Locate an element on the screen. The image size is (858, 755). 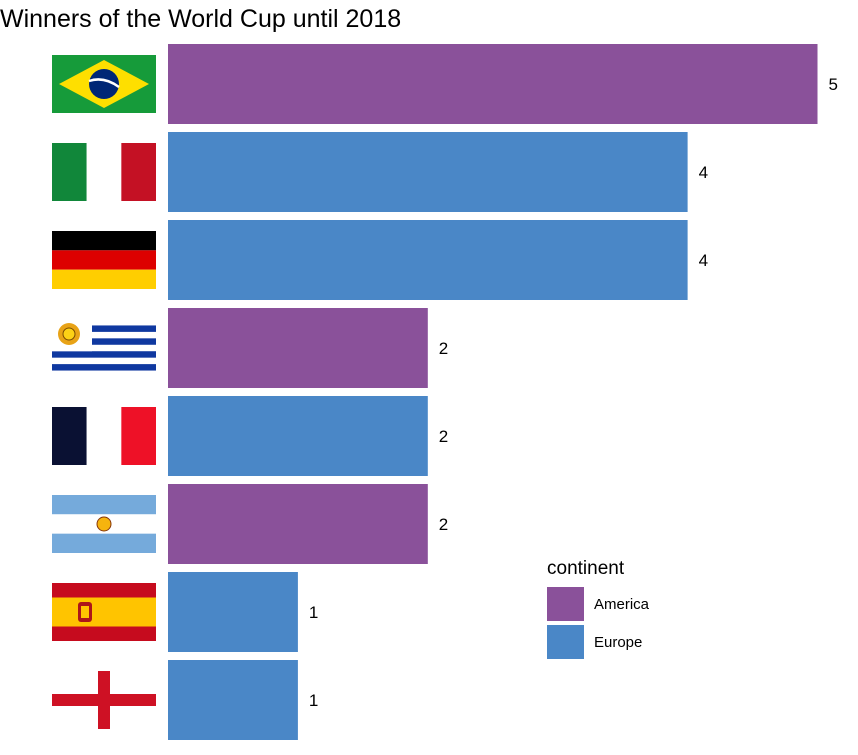
data-label-italy: 4 is located at coordinates (703, 172).